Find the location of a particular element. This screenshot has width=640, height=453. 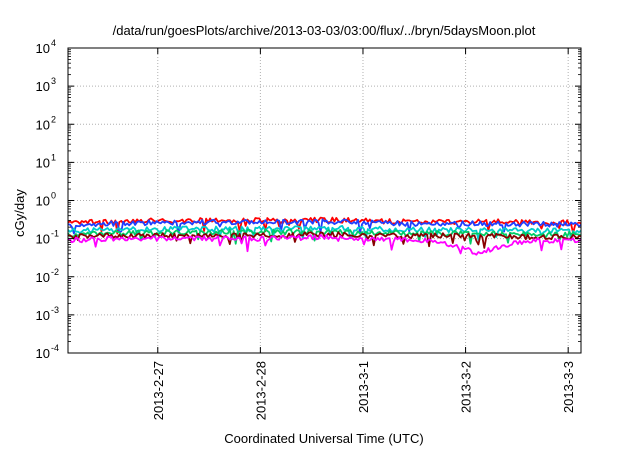

y-tick-exponent: 1 is located at coordinates (53, 157).